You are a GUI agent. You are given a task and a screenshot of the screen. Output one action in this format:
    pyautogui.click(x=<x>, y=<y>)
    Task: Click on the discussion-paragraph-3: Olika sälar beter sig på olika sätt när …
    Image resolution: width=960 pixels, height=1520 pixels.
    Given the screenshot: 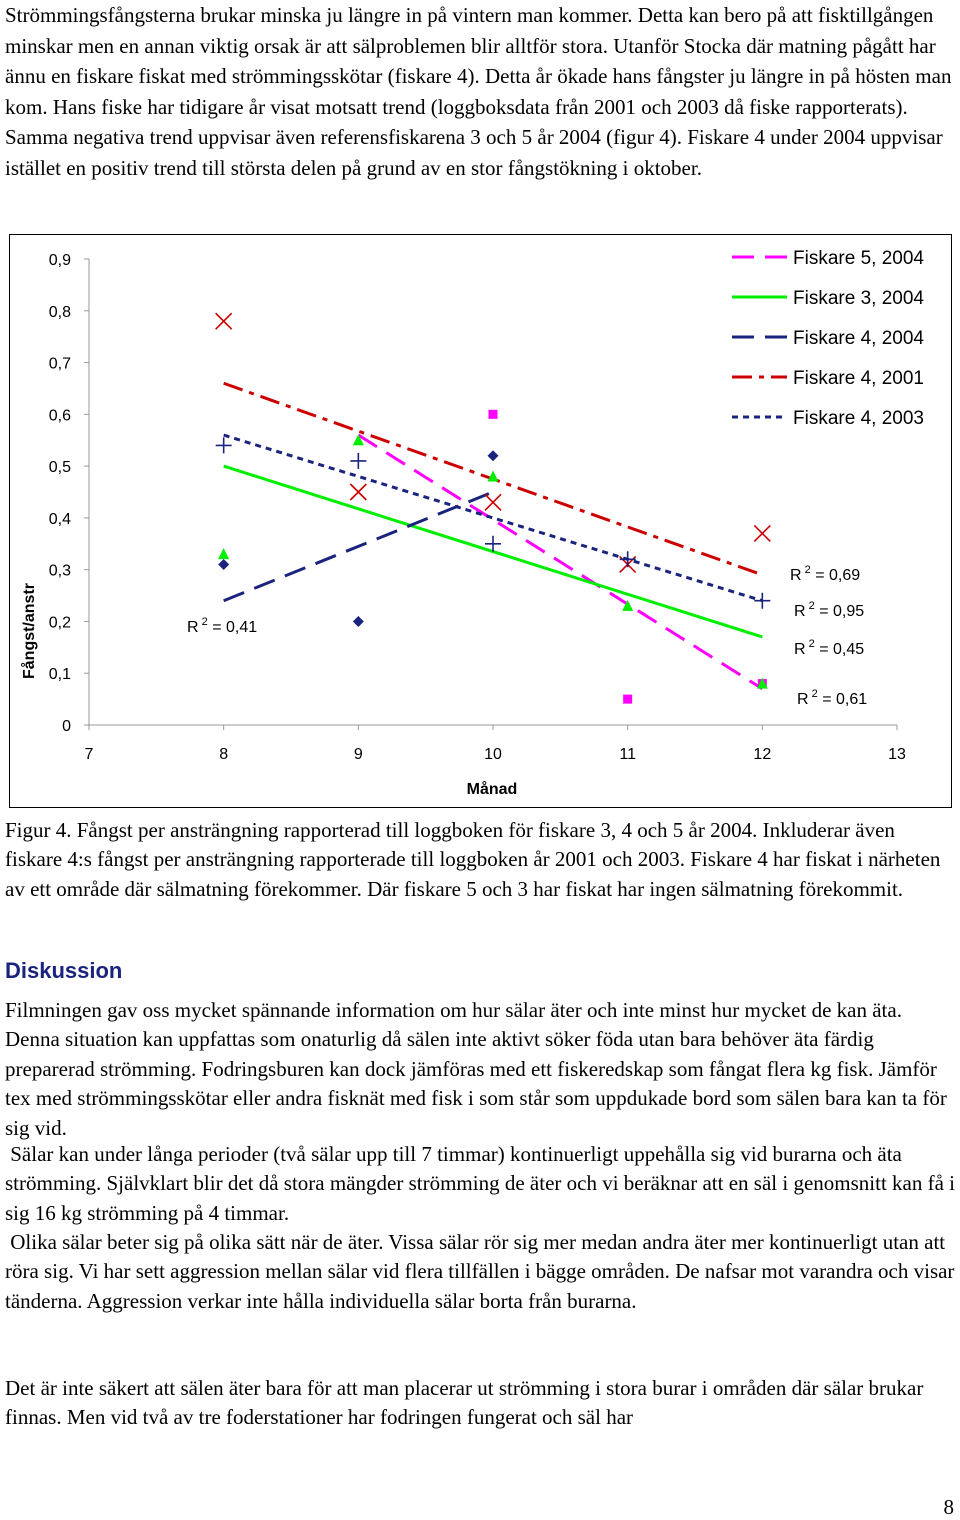 What is the action you would take?
    pyautogui.click(x=481, y=1272)
    